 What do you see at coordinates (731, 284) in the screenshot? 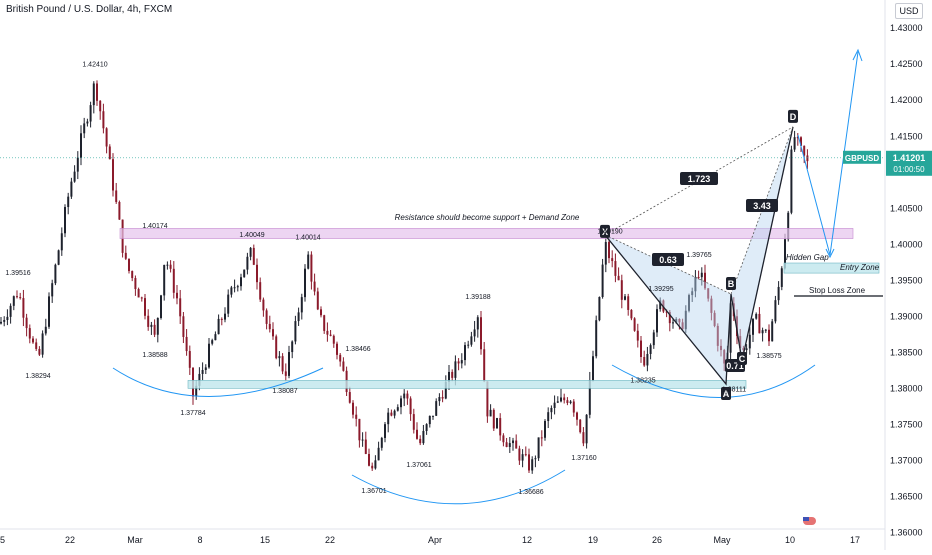
I see `point-b-label: B` at bounding box center [731, 284].